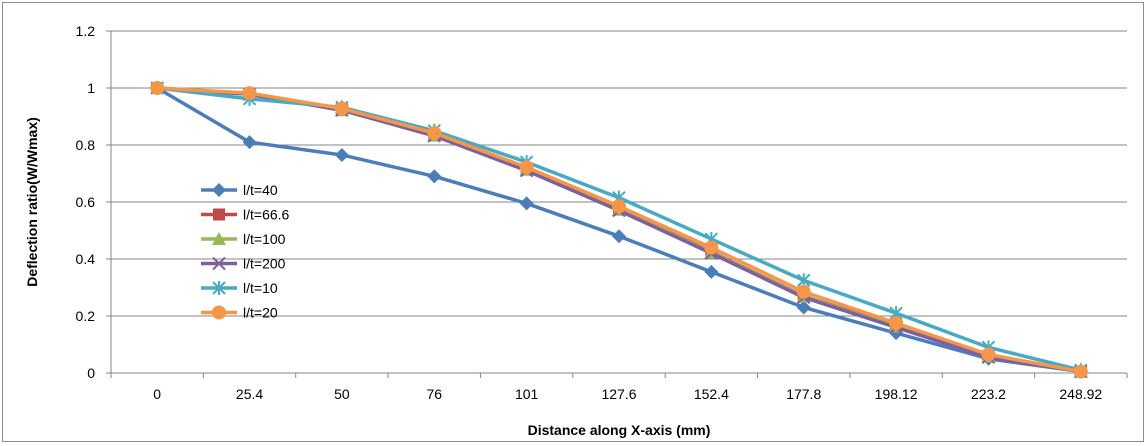 Image resolution: width=1148 pixels, height=446 pixels. Describe the element at coordinates (260, 313) in the screenshot. I see `legend-label: l/t=20` at that location.